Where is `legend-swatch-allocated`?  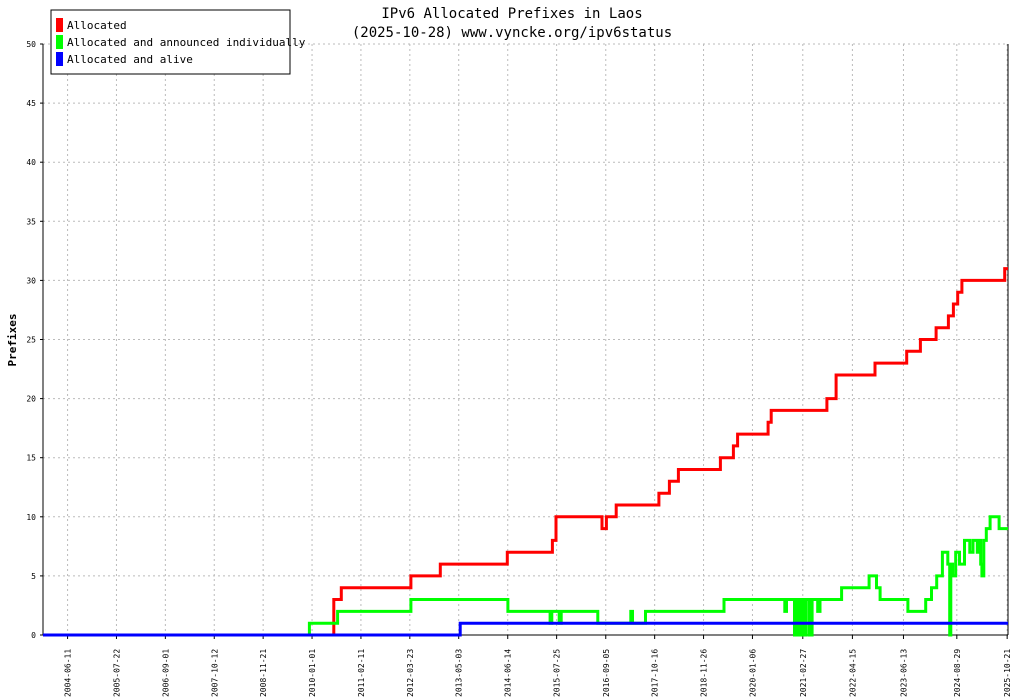
legend-swatch-allocated is located at coordinates (59, 25).